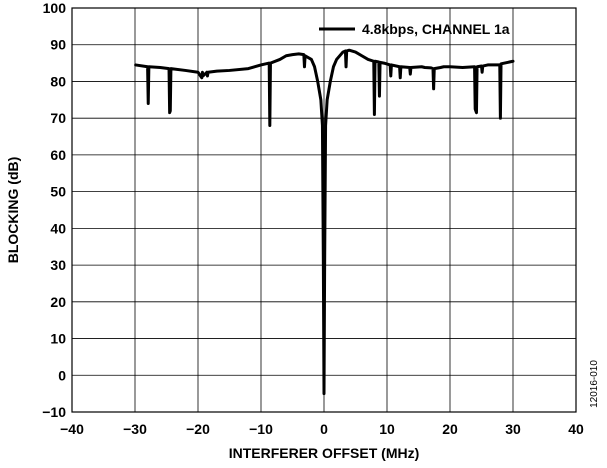  I want to click on y-tick-label: 70, so click(58, 118).